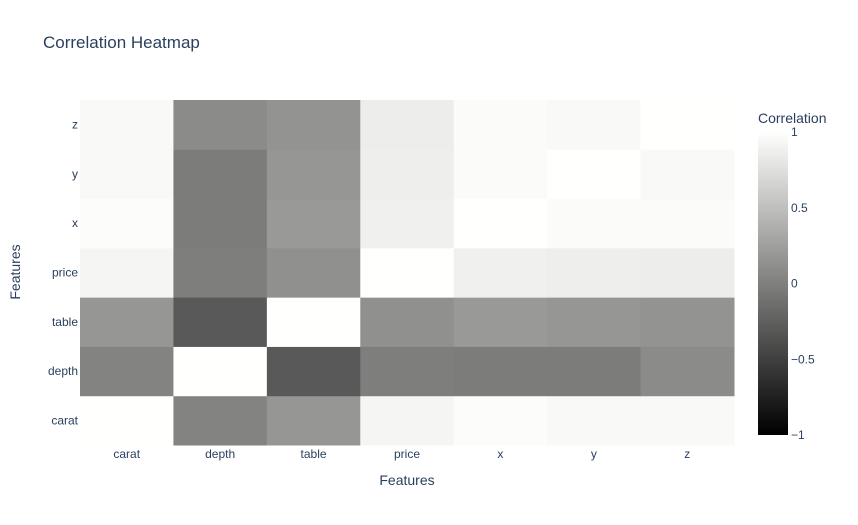  What do you see at coordinates (126, 454) in the screenshot?
I see `x-tick-carat: carat` at bounding box center [126, 454].